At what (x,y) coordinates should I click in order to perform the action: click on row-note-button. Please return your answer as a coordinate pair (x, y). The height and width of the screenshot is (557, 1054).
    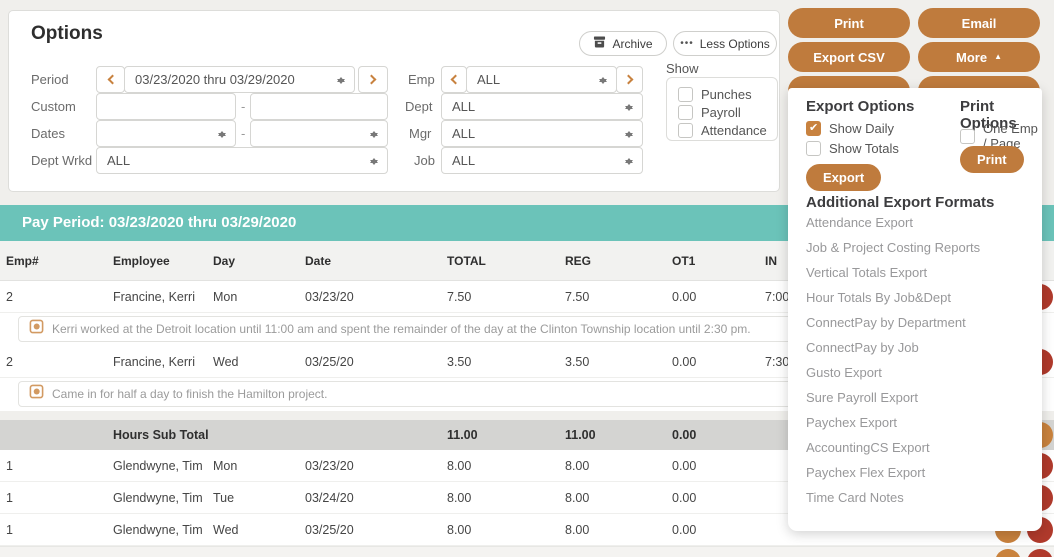
    Looking at the image, I should click on (1008, 553).